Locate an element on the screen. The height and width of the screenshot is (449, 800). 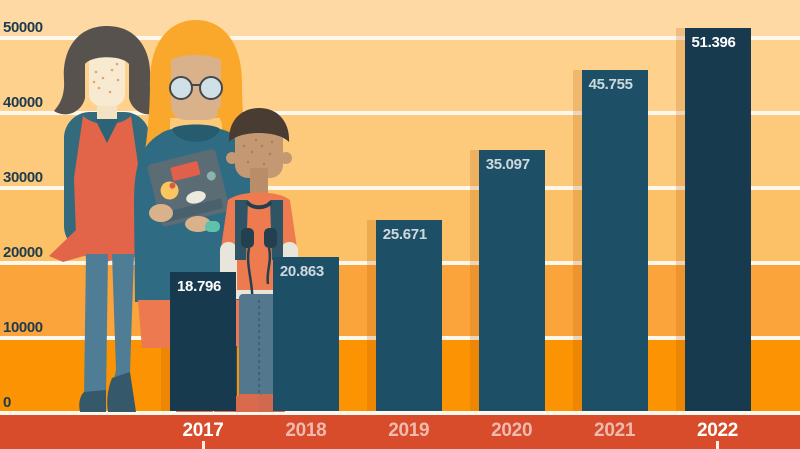
year-label-2021: 2021 is located at coordinates (615, 430).